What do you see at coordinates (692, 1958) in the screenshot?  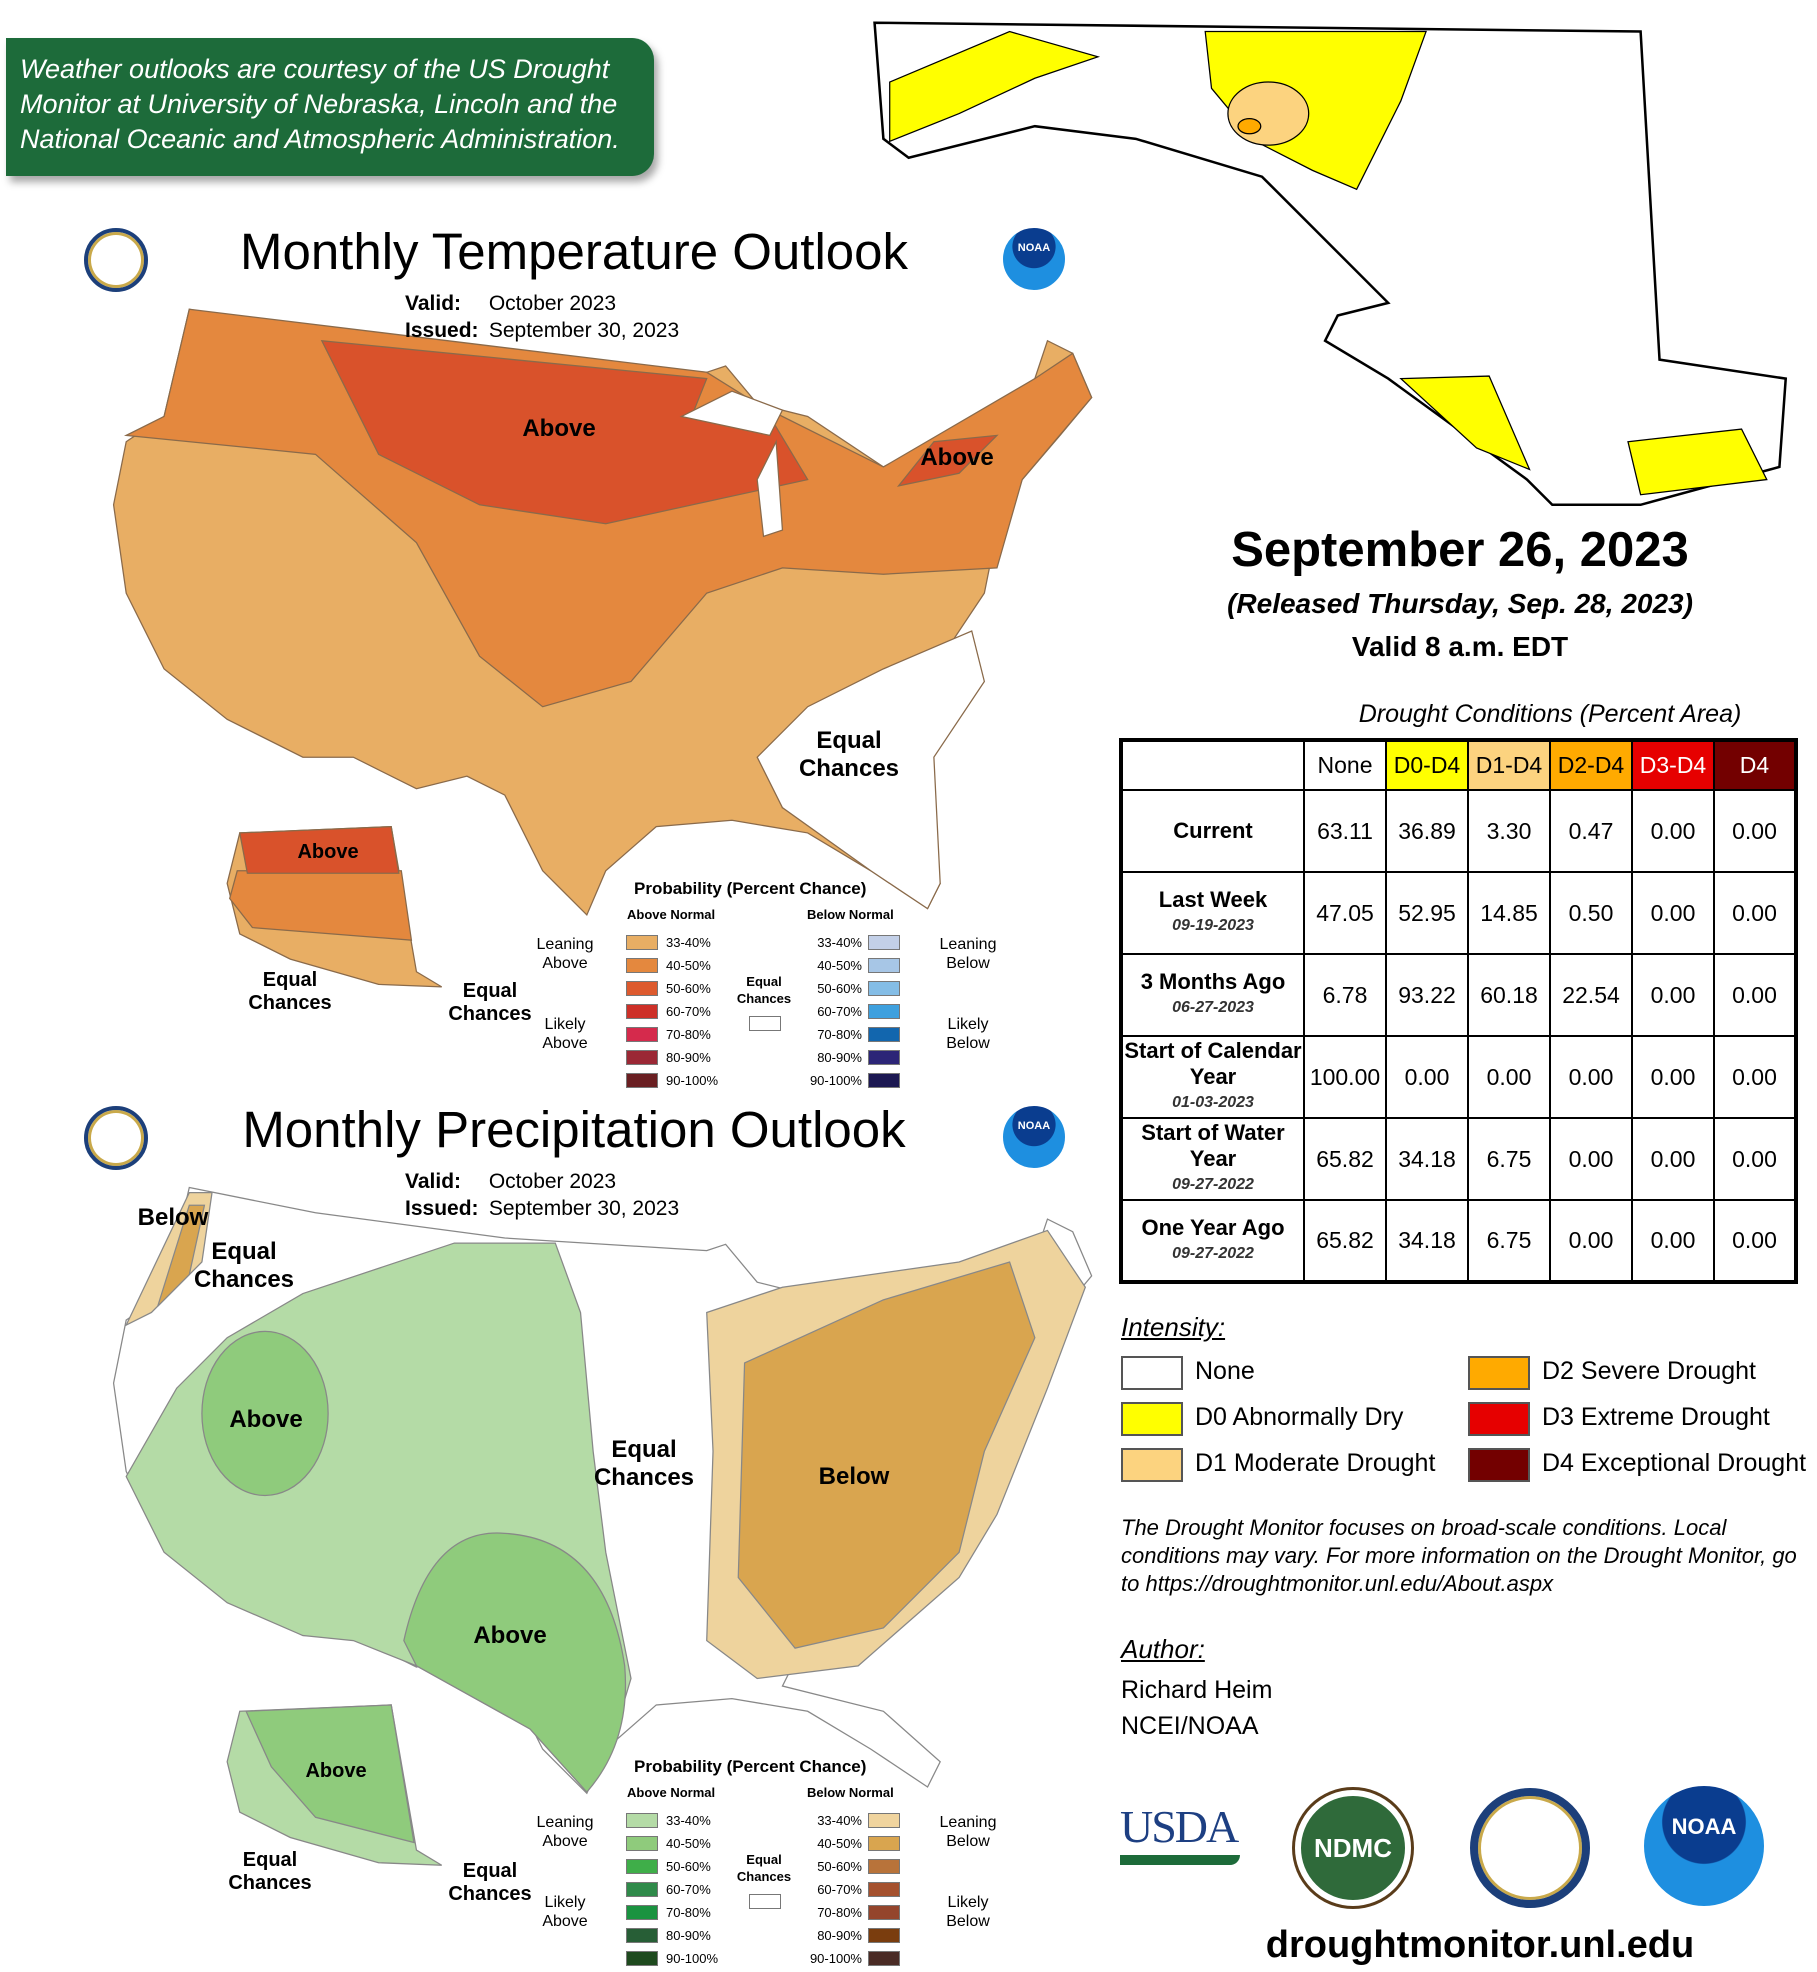 I see `legend-above-range: 90-100%` at bounding box center [692, 1958].